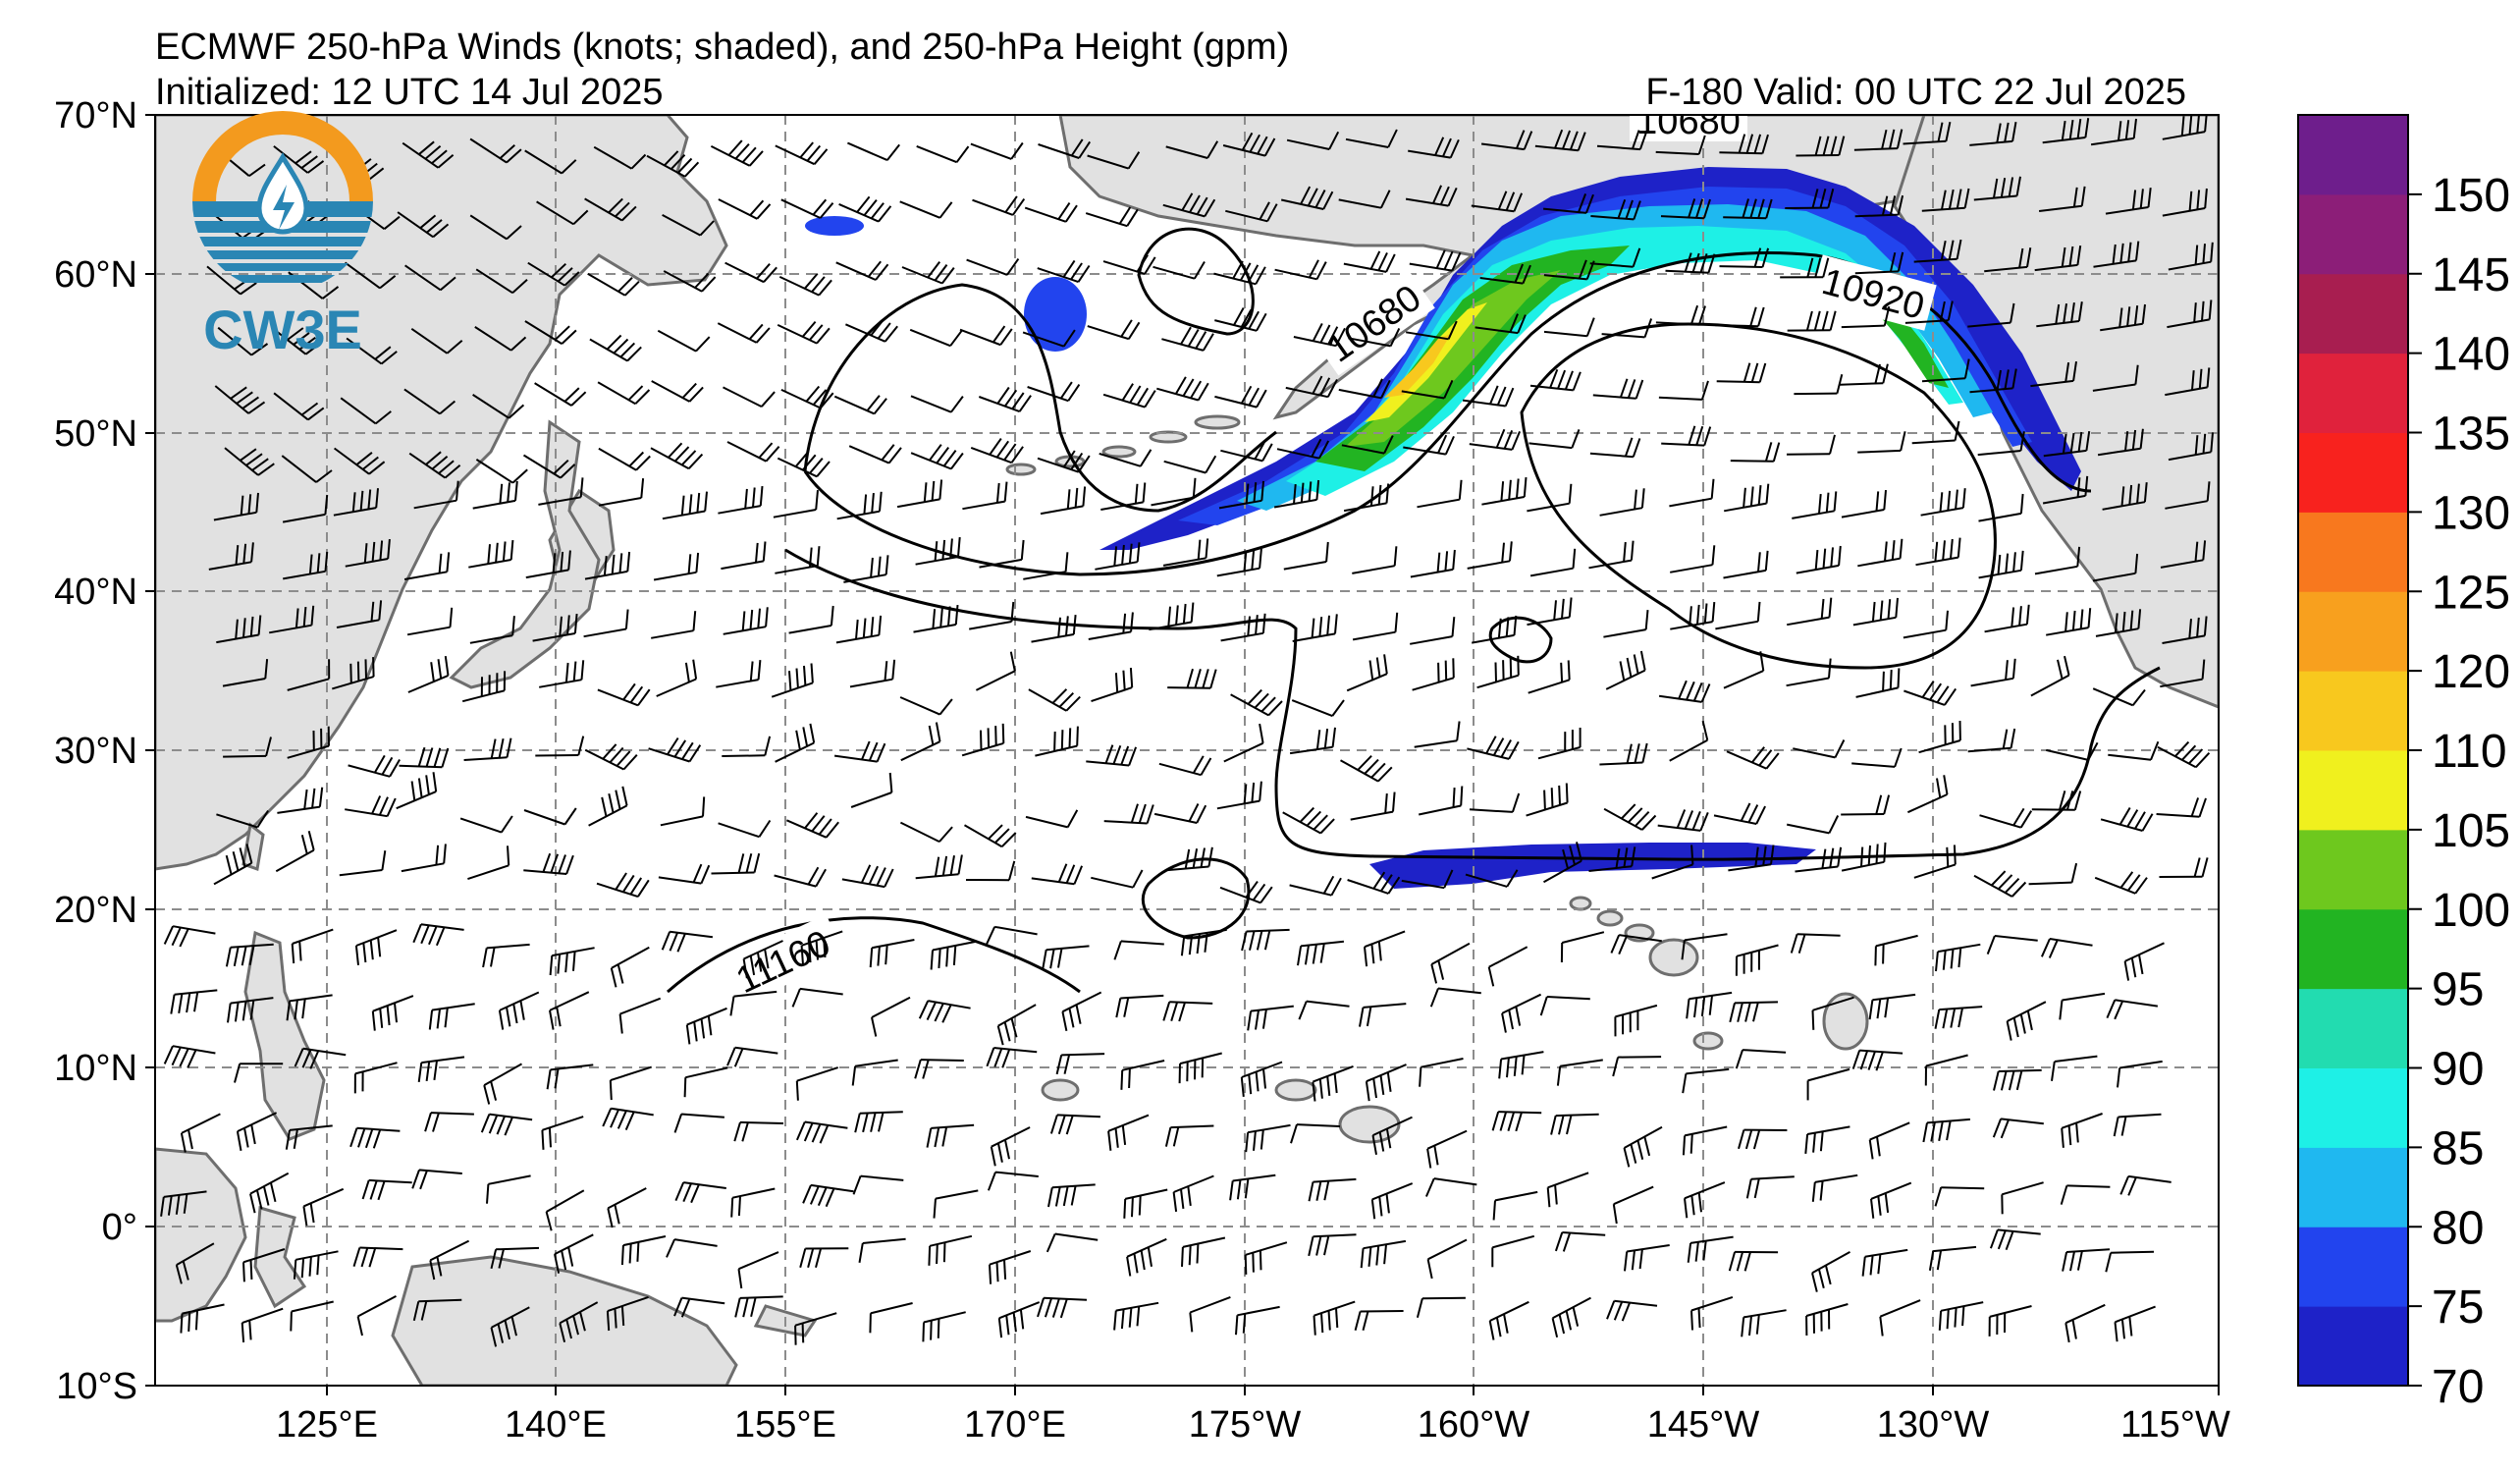  I want to click on colorbar-tick-label: 100, so click(2471, 911).